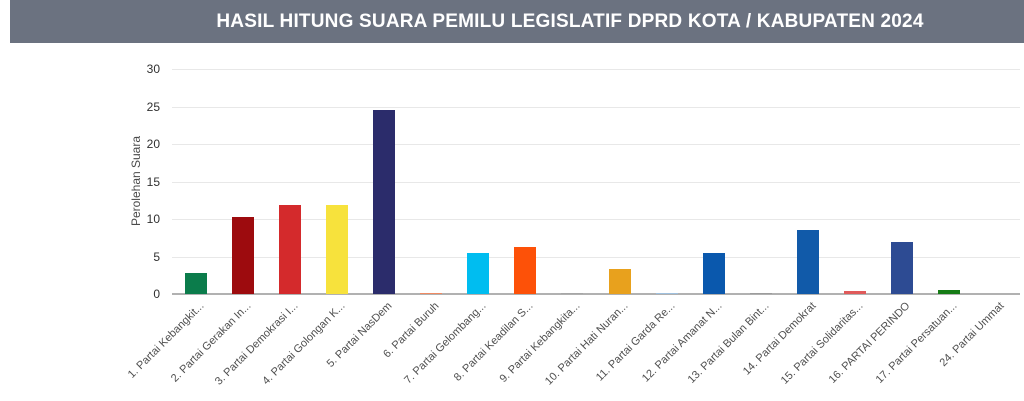  Describe the element at coordinates (153, 181) in the screenshot. I see `y-tick-15: 15` at that location.